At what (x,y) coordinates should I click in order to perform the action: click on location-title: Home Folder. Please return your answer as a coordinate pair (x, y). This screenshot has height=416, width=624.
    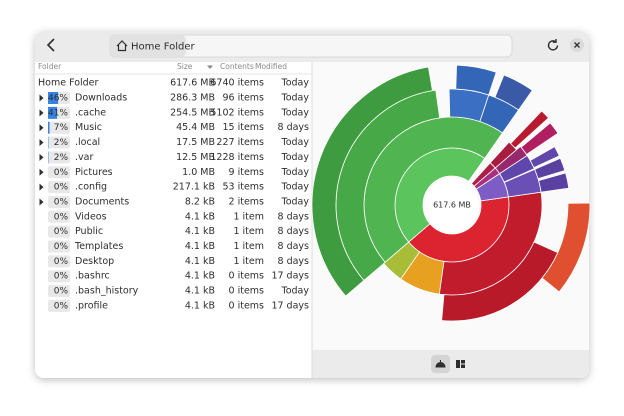
    Looking at the image, I should click on (163, 47).